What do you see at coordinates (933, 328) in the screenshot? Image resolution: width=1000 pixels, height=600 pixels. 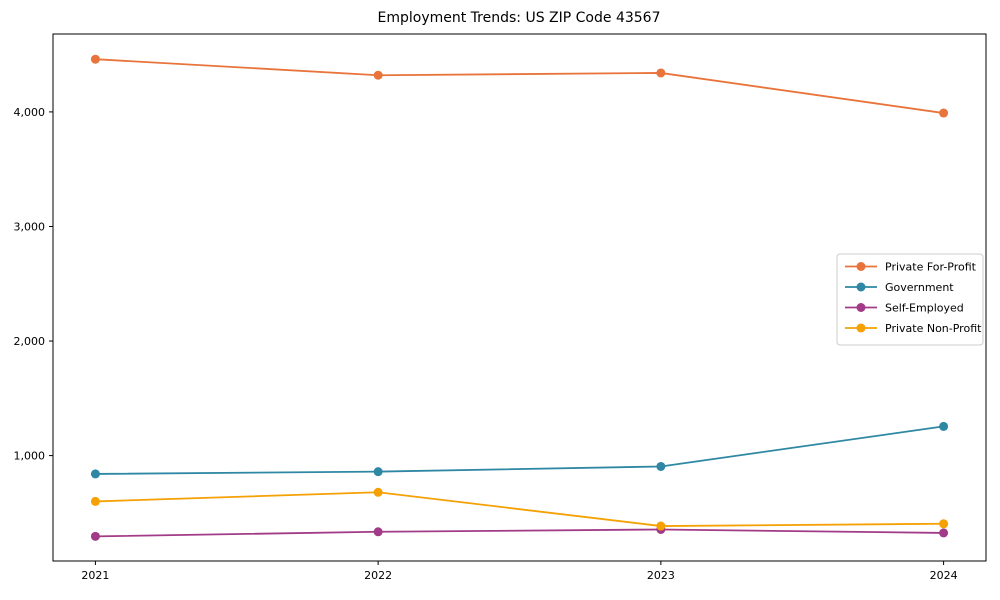 I see `legend-label: Private Non-Profit` at bounding box center [933, 328].